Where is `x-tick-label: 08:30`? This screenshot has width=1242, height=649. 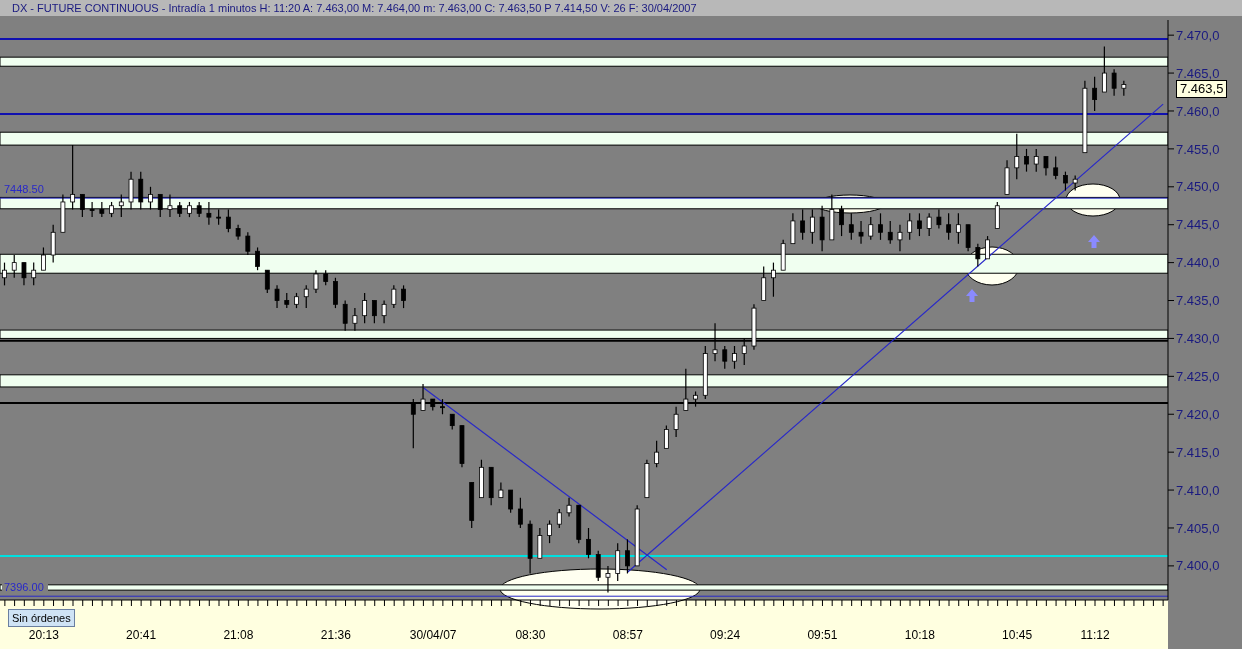
x-tick-label: 08:30 is located at coordinates (530, 634).